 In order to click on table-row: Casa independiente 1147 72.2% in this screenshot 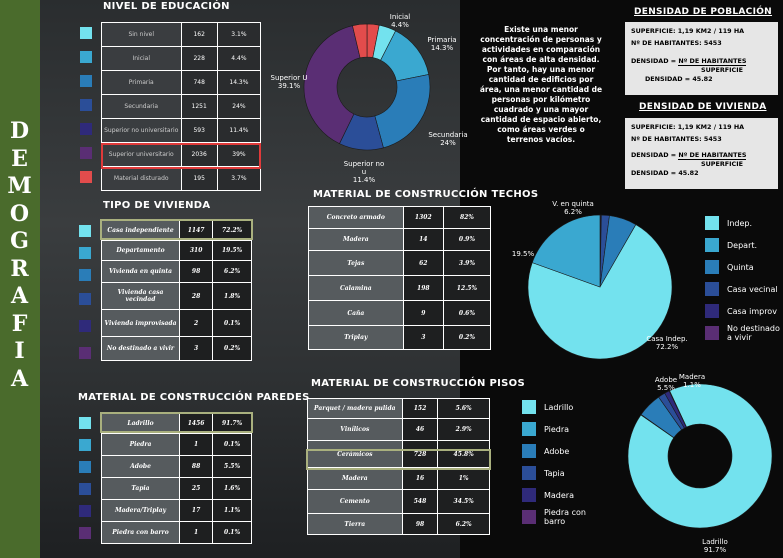, I will do `click(176, 230)`.